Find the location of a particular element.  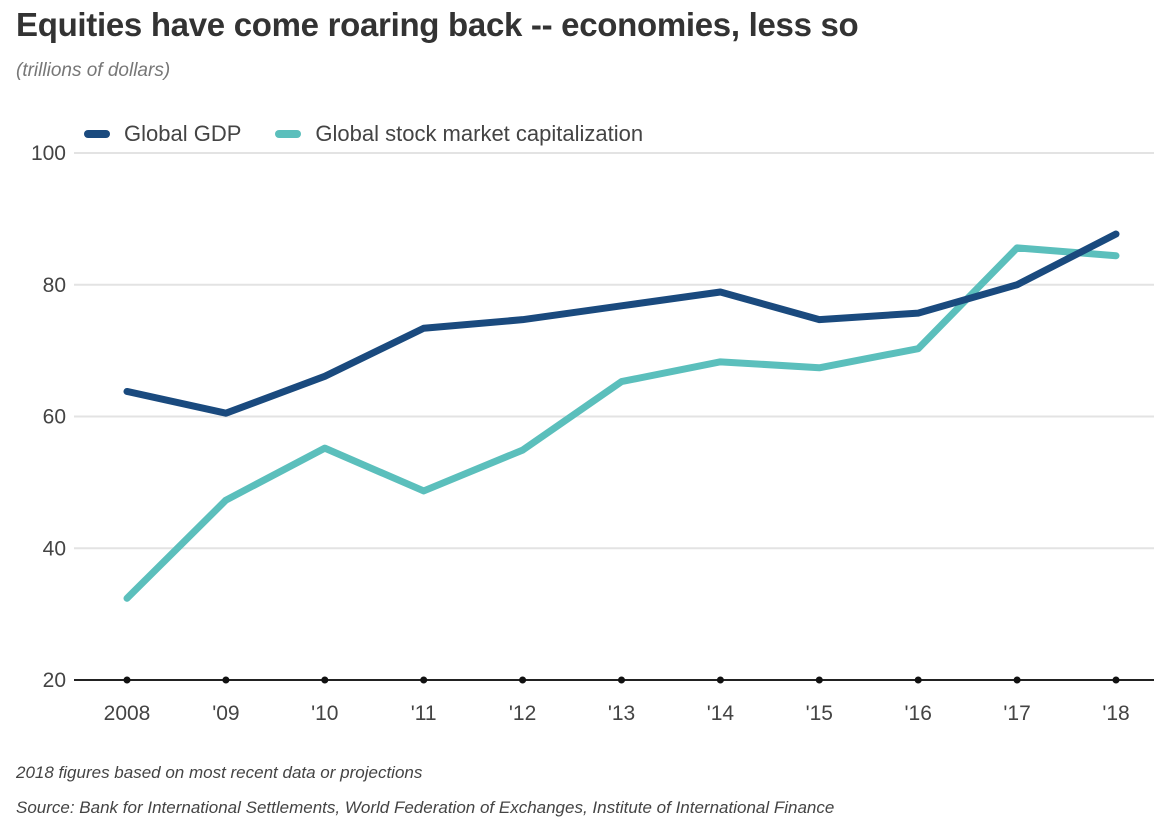

y-tick-label: 40 is located at coordinates (54, 548).